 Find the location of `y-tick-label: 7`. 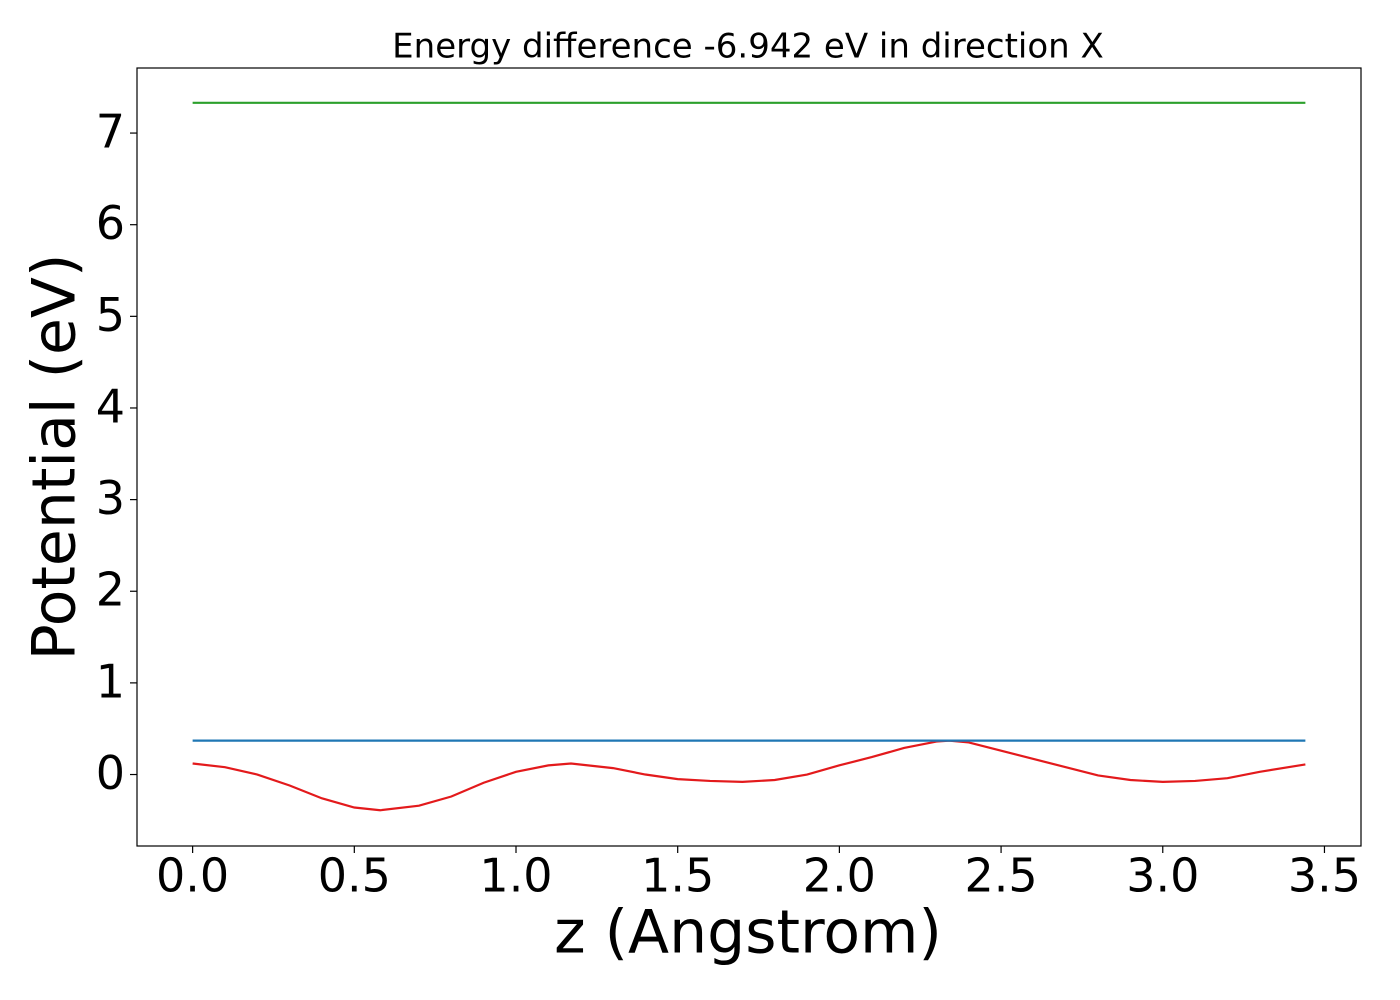

y-tick-label: 7 is located at coordinates (110, 132).